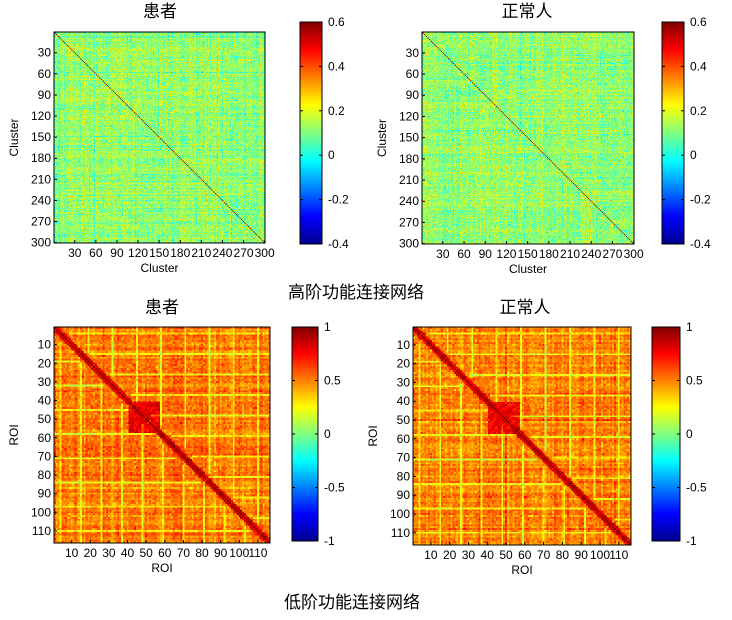 Image resolution: width=732 pixels, height=620 pixels. Describe the element at coordinates (689, 327) in the screenshot. I see `colorbar-tick-label: 1` at that location.